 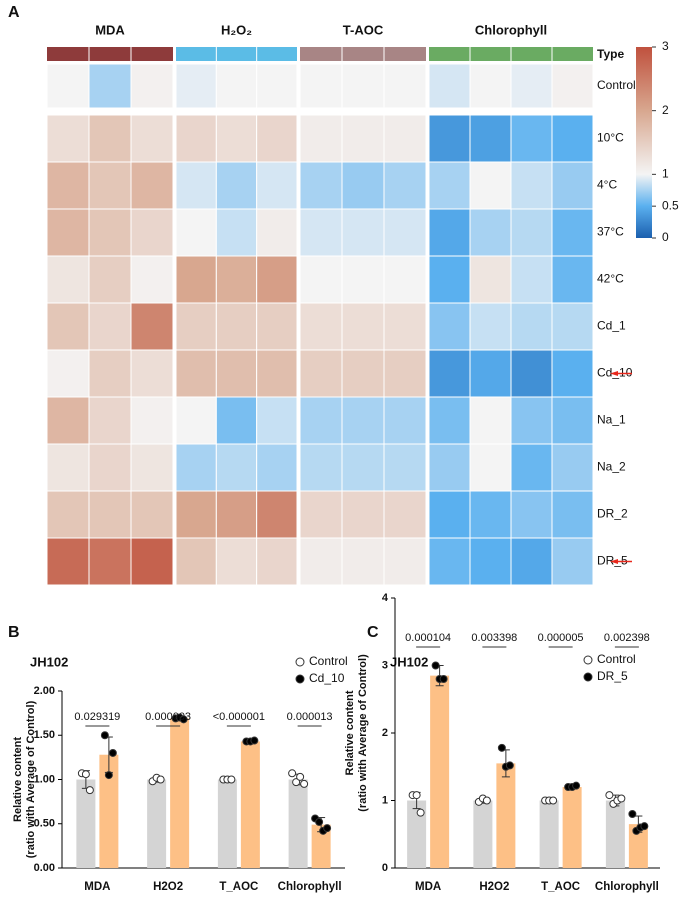 What do you see at coordinates (300, 679) in the screenshot?
I see `legend-marker` at bounding box center [300, 679].